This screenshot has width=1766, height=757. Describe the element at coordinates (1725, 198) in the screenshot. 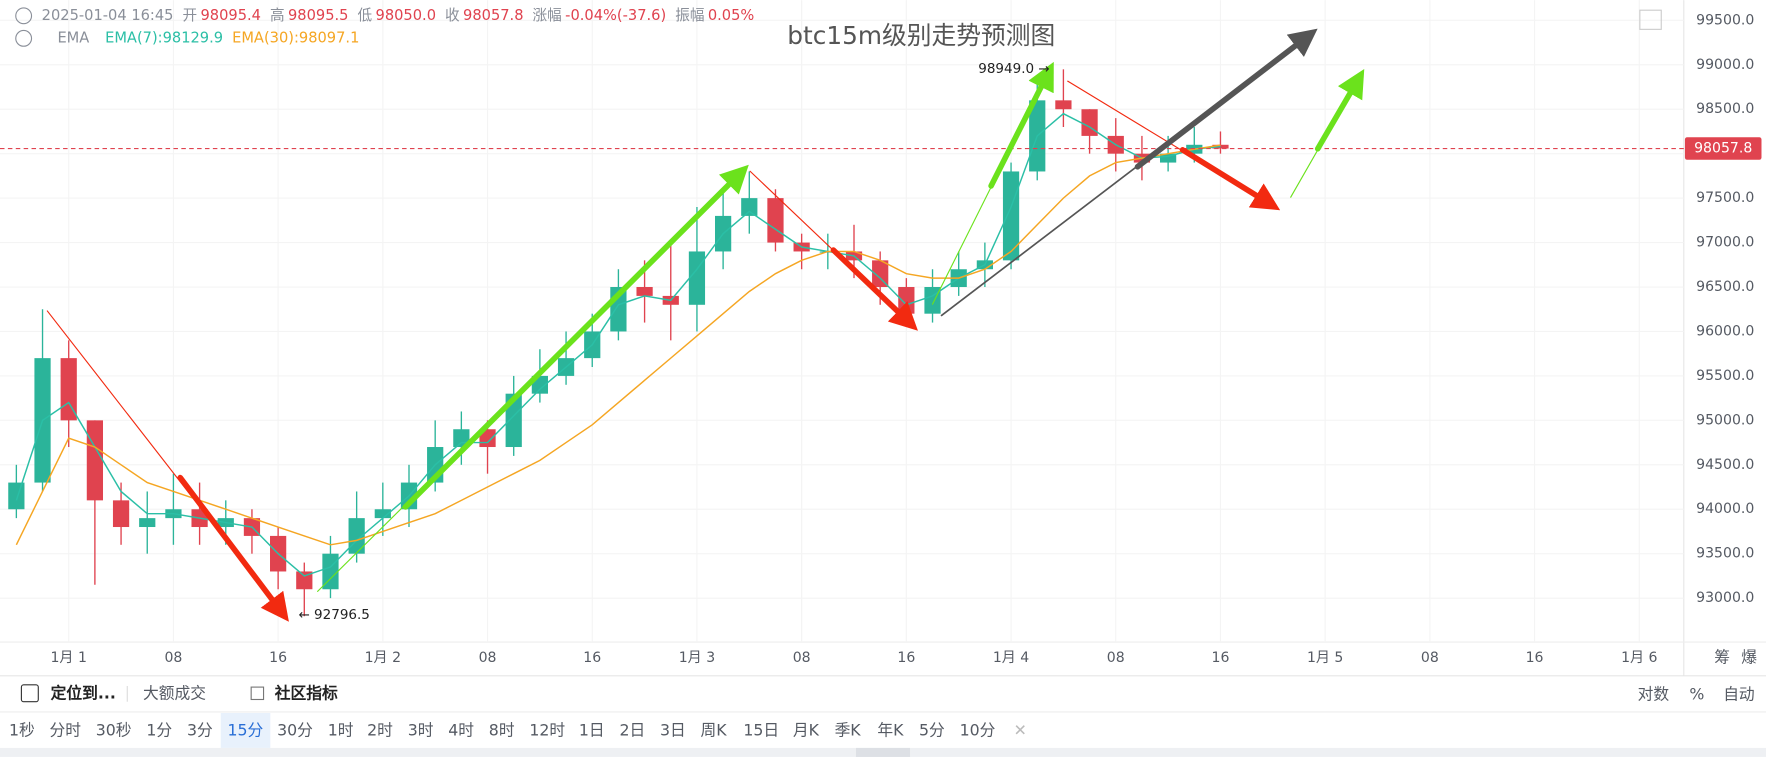

I see `y-tick-label: 97500.0` at that location.